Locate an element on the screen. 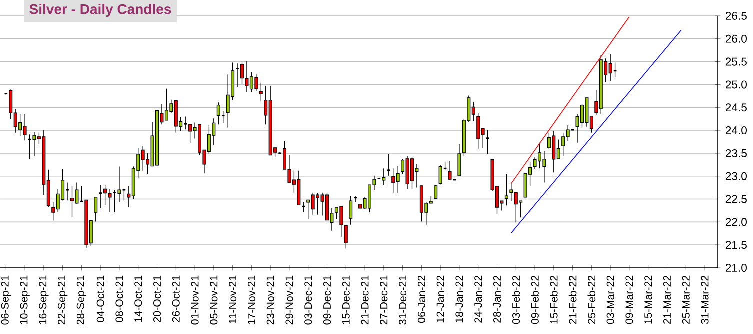 This screenshot has height=334, width=753. x-tick-label: 25-Mar-22 is located at coordinates (686, 300).